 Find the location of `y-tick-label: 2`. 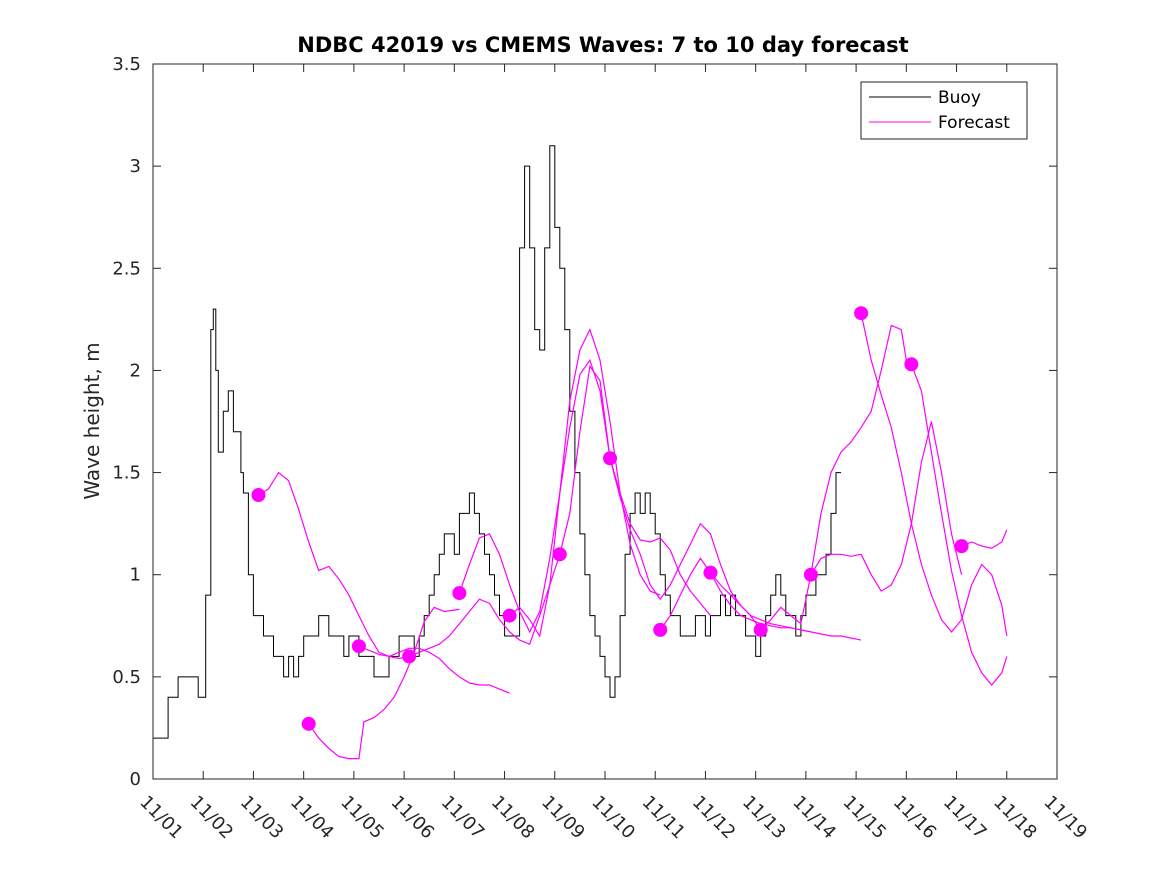

y-tick-label: 2 is located at coordinates (135, 370).